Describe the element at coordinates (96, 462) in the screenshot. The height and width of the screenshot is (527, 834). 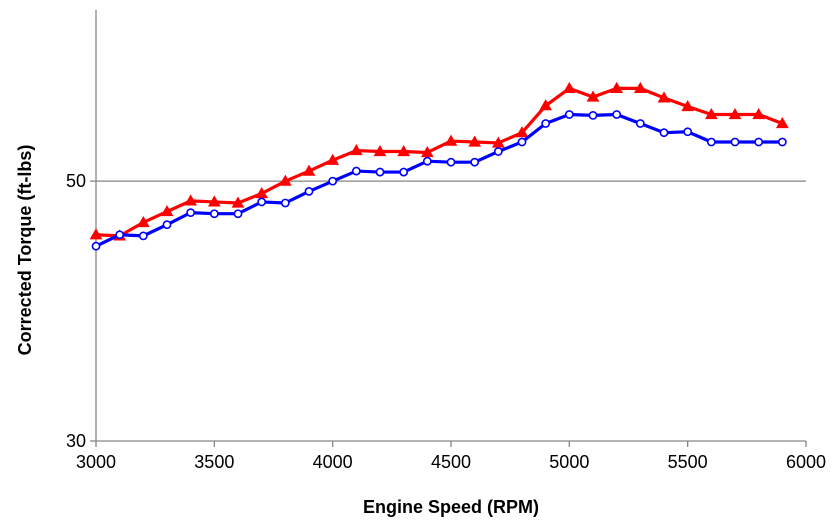
I see `x-tick-label: 3000` at that location.